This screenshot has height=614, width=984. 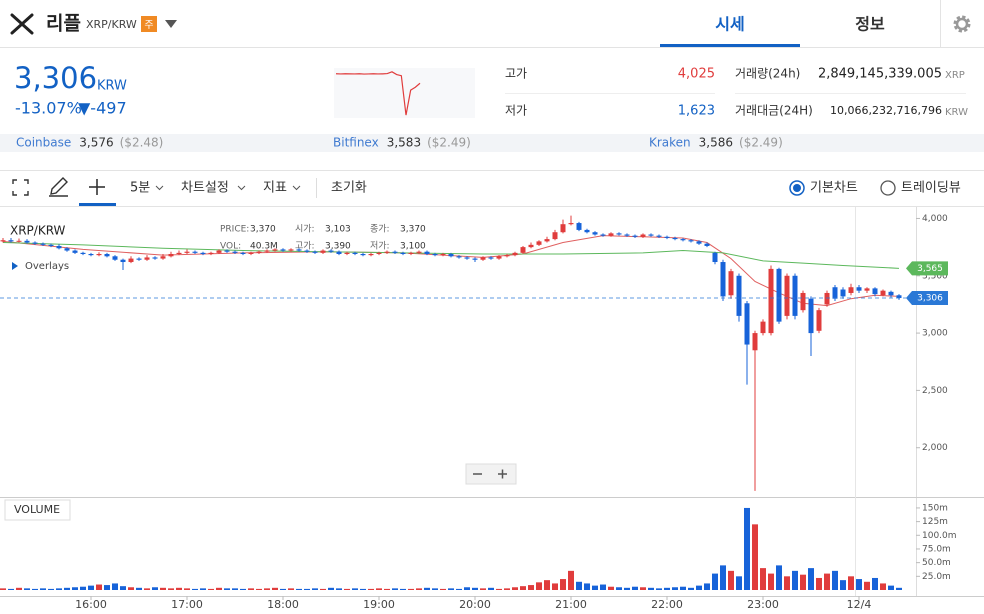 What do you see at coordinates (356, 143) in the screenshot?
I see `exchange-name: Bitfinex` at bounding box center [356, 143].